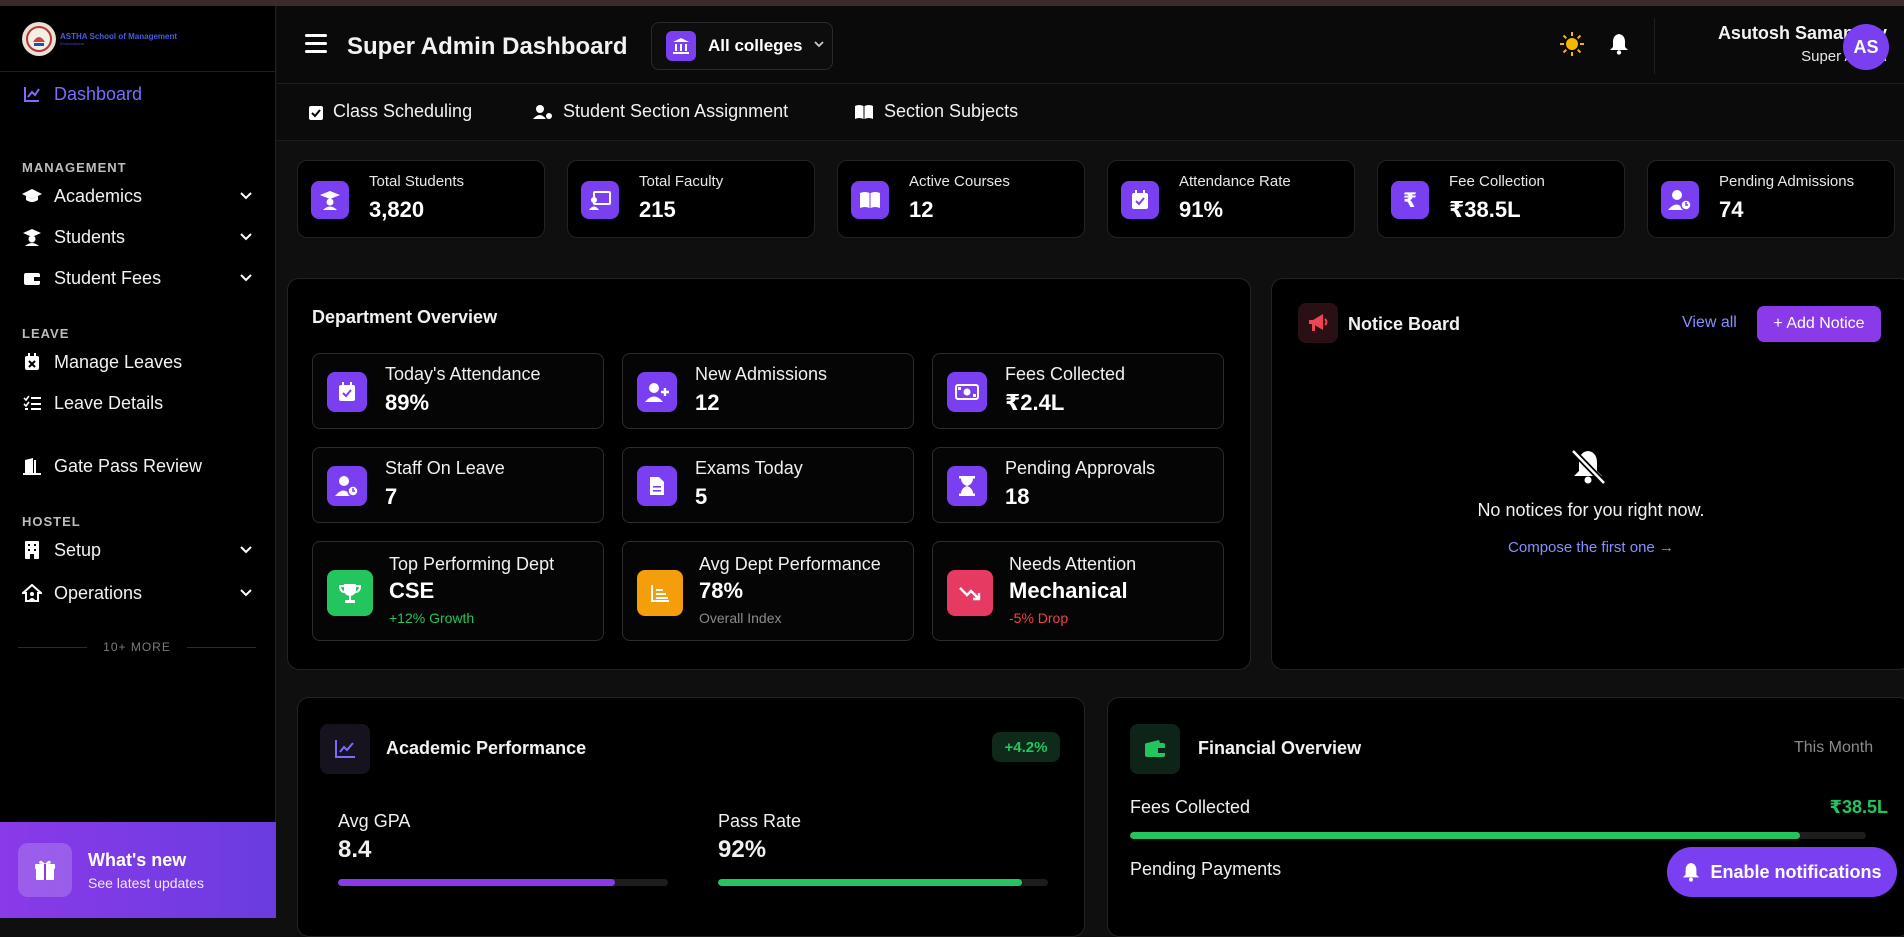 Image resolution: width=1904 pixels, height=937 pixels. I want to click on sidebar-item-label: Gate Pass Review, so click(128, 465).